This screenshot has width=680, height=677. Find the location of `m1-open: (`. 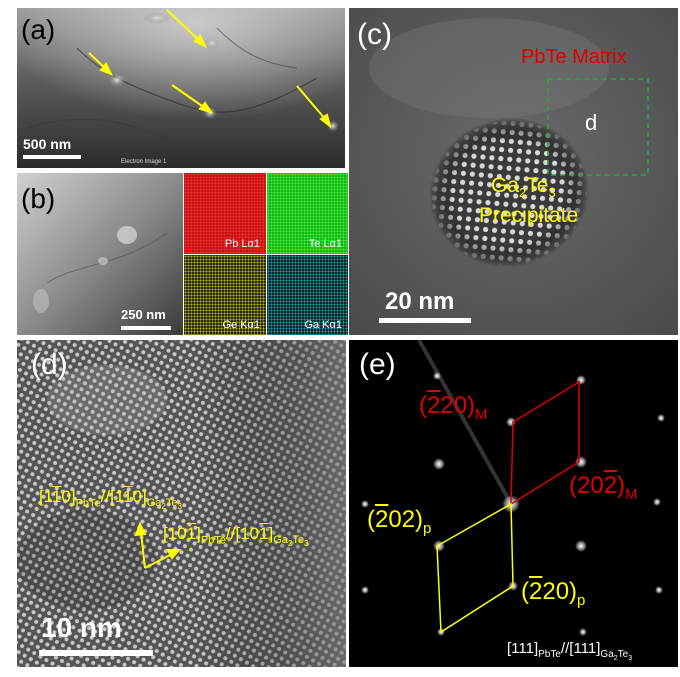

m1-open: ( is located at coordinates (423, 405).